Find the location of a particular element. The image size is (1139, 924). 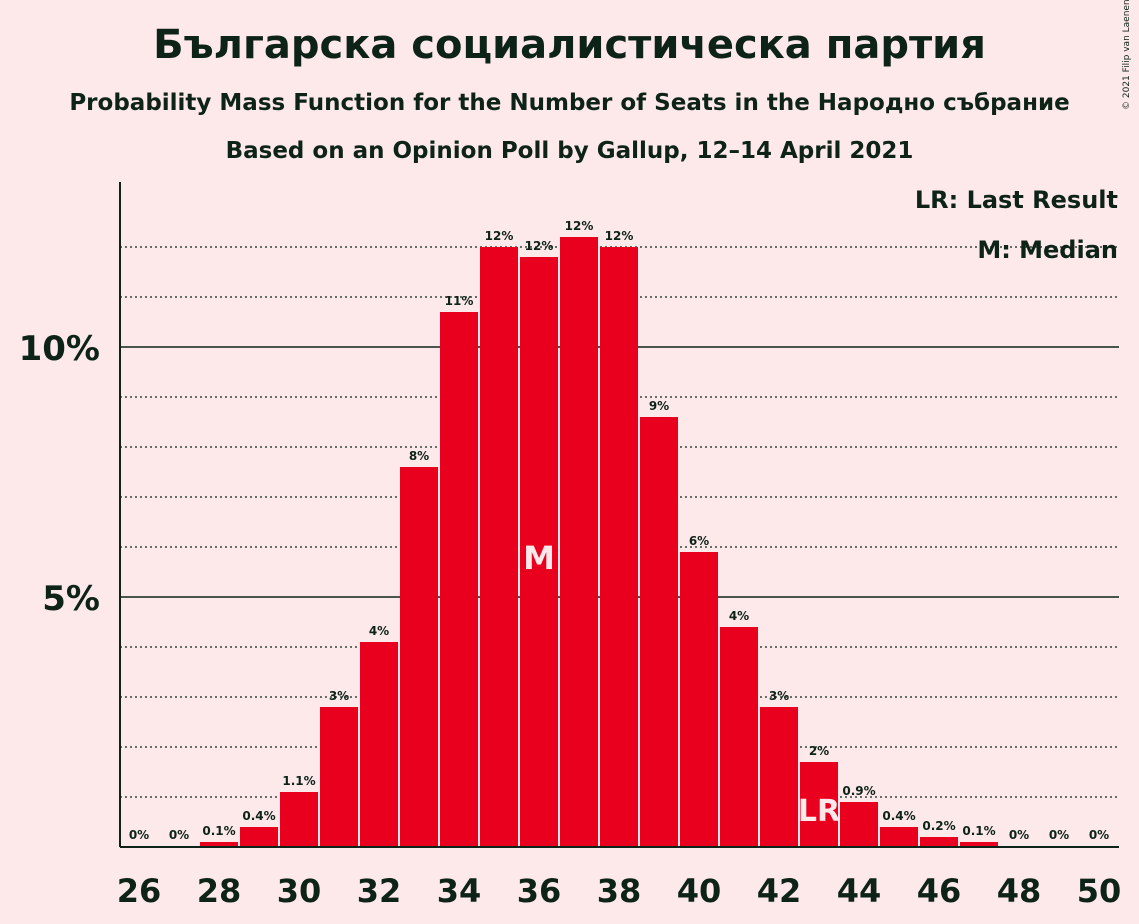

x-tick-label: 36 is located at coordinates (539, 891).